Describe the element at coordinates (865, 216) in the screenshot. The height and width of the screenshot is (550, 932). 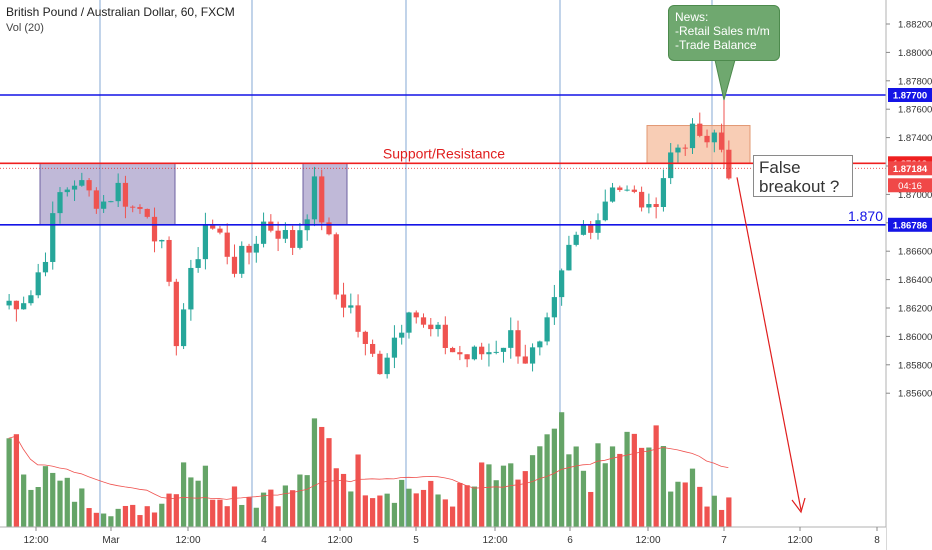
I see `level-1870-label: 1.870` at that location.